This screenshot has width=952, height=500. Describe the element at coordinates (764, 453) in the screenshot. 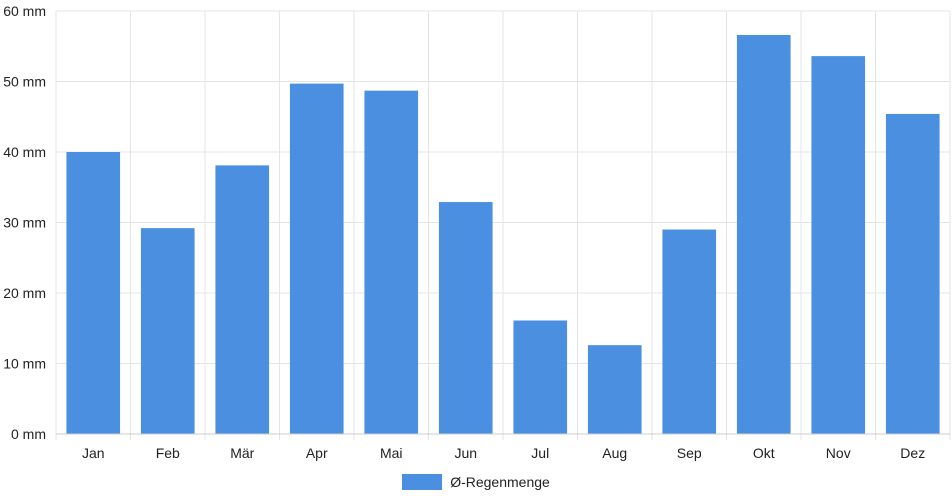

I see `x-tick-label: Okt` at that location.